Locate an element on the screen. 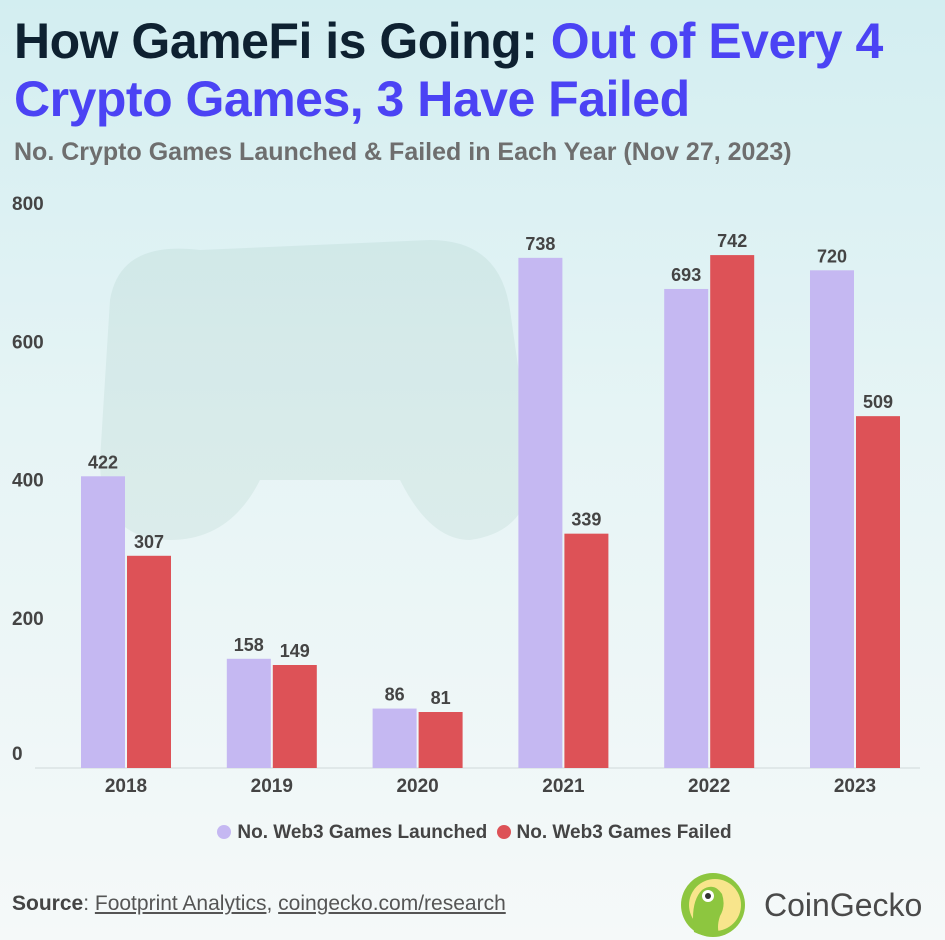  source-comma: , is located at coordinates (272, 903).